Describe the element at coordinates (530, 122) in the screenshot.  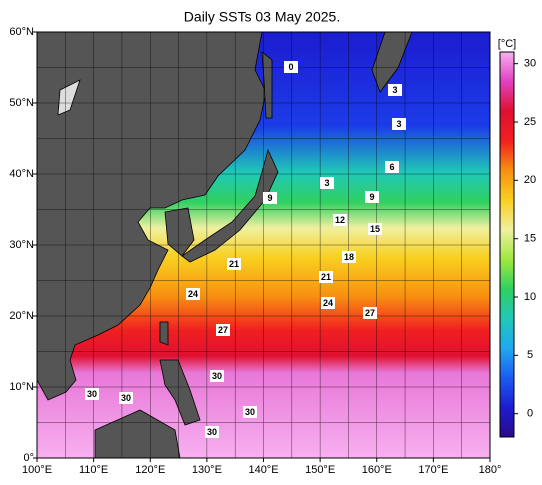
I see `colorbar-tick-label: 25` at that location.